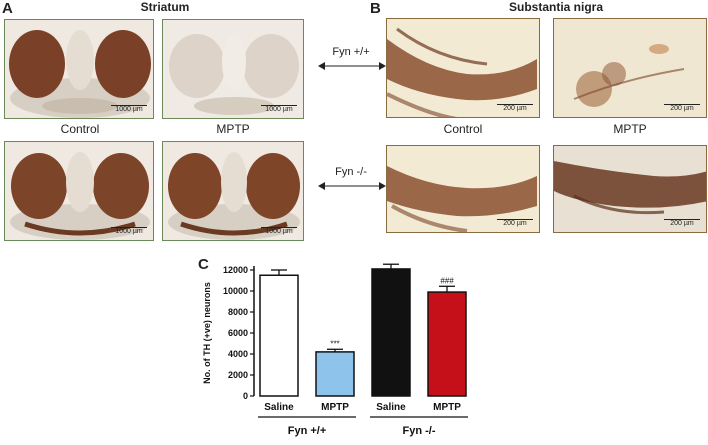 The width and height of the screenshot is (708, 445). What do you see at coordinates (463, 68) in the screenshot?
I see `nigra-wt-control-image: 200 µm` at bounding box center [463, 68].